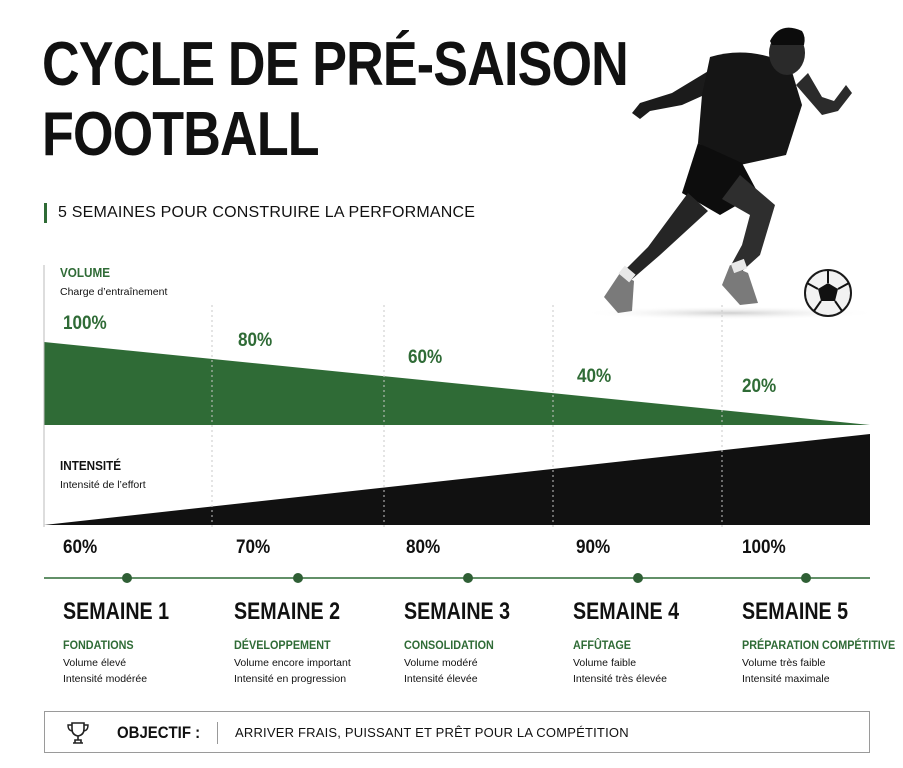  Describe the element at coordinates (735, 173) in the screenshot. I see `football-player-image` at that location.